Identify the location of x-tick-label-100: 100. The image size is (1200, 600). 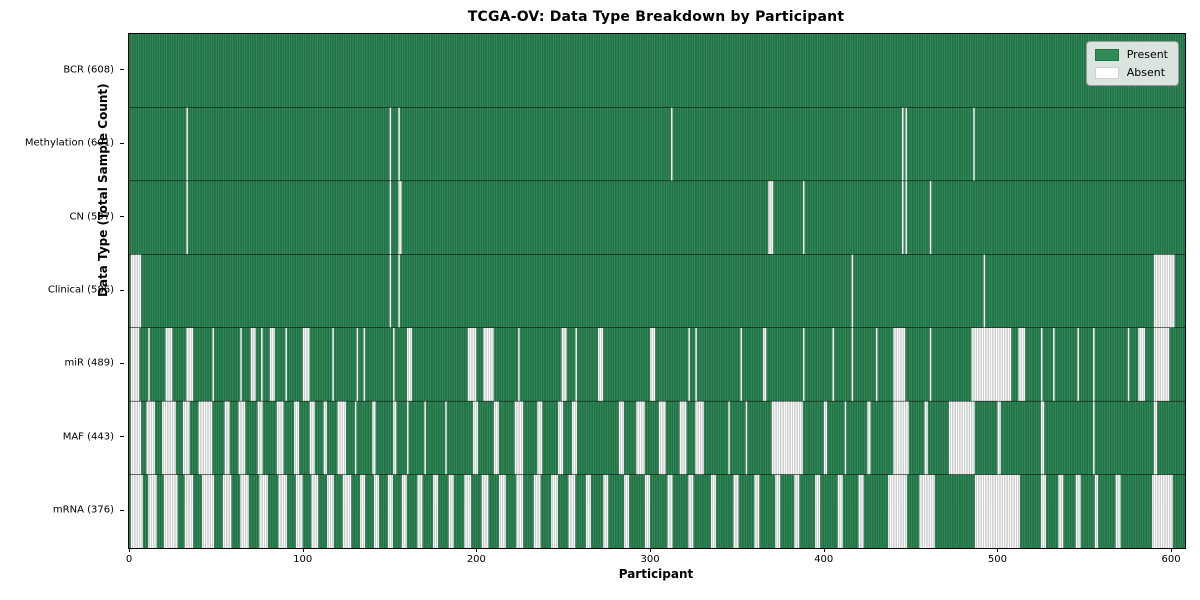
(303, 559).